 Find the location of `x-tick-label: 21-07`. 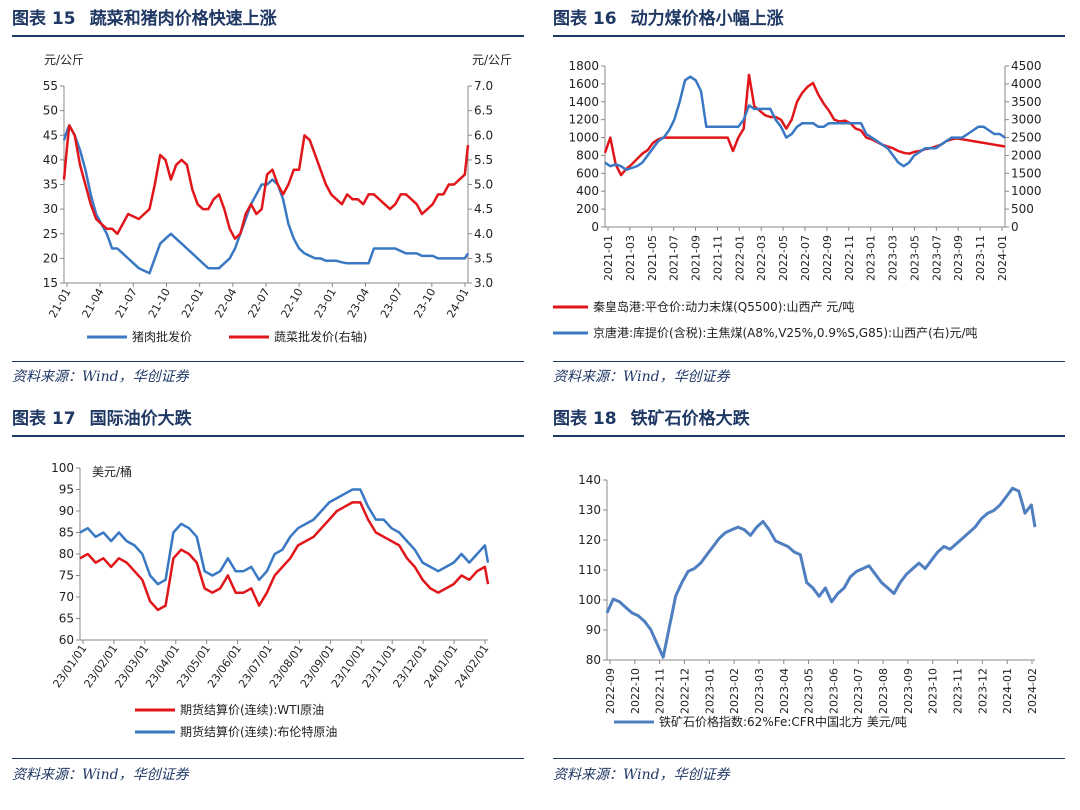

x-tick-label: 21-07 is located at coordinates (126, 303).